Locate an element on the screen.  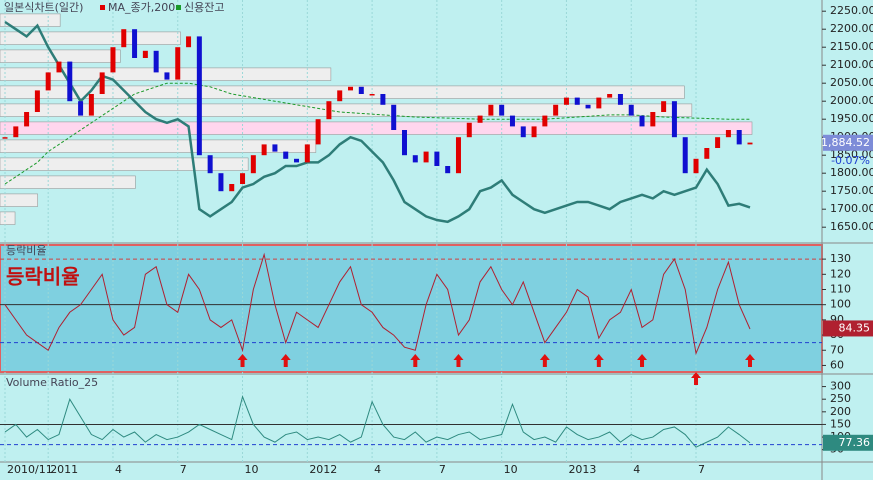
y-tick-label: 1850.00 is located at coordinates (851, 154).